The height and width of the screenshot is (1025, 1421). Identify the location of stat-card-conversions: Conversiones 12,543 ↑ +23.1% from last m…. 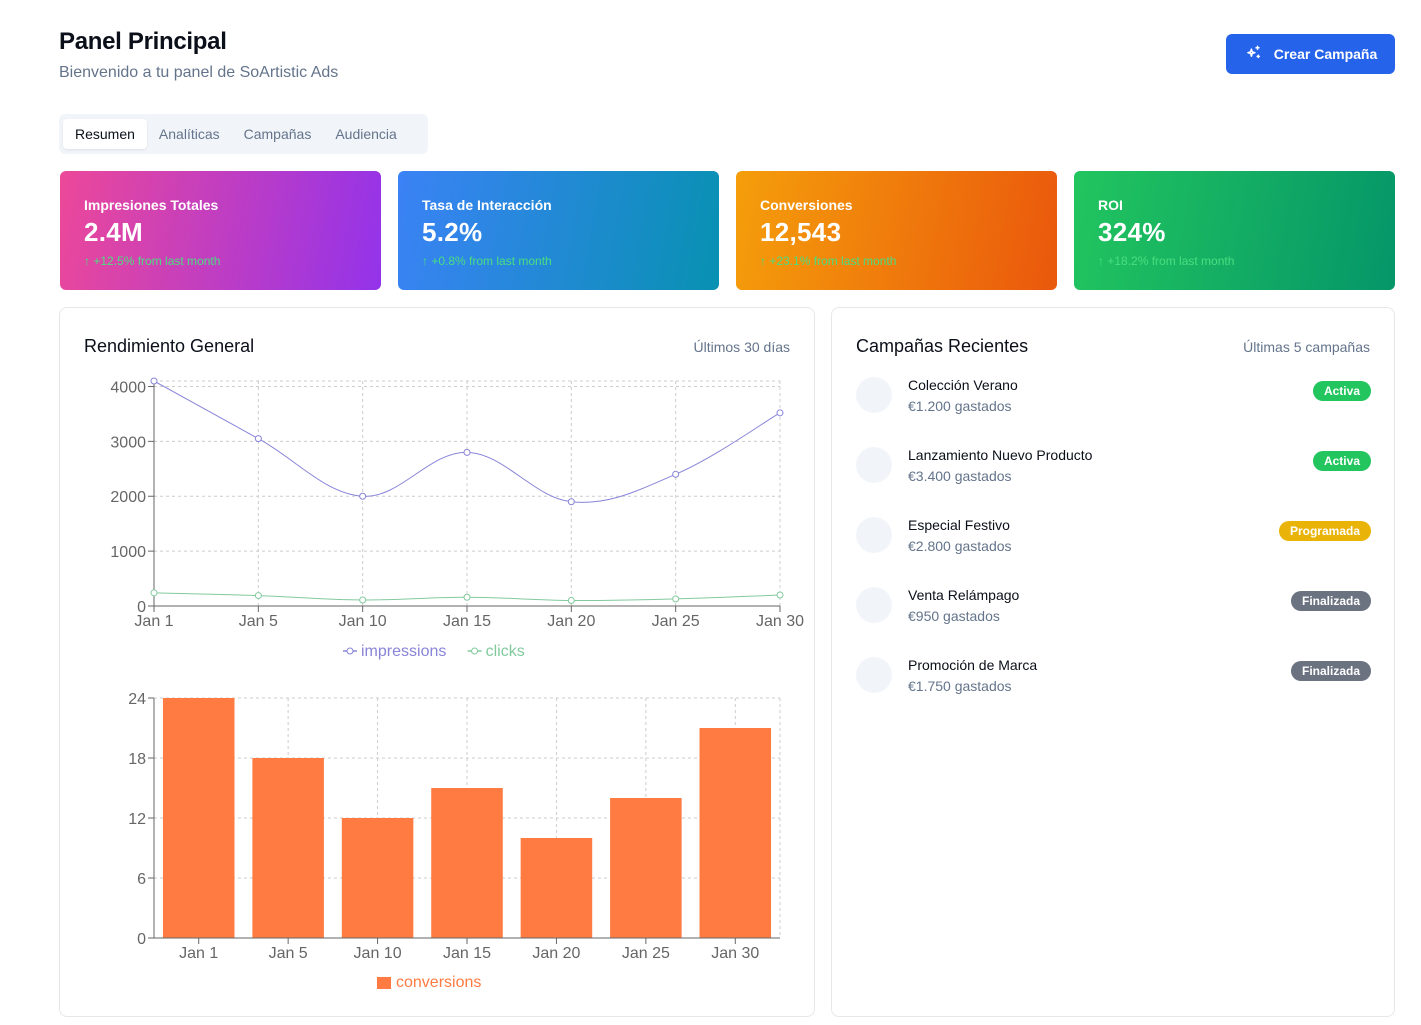
(896, 230).